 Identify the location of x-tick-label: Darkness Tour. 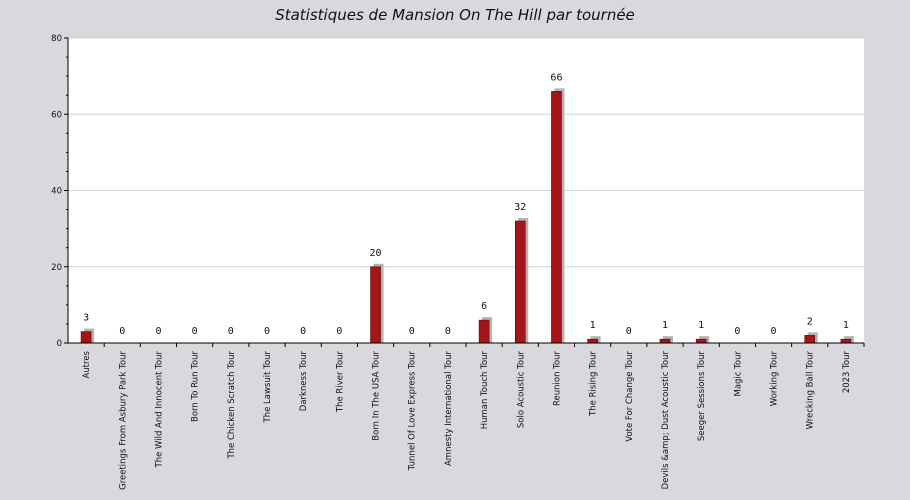
(304, 381).